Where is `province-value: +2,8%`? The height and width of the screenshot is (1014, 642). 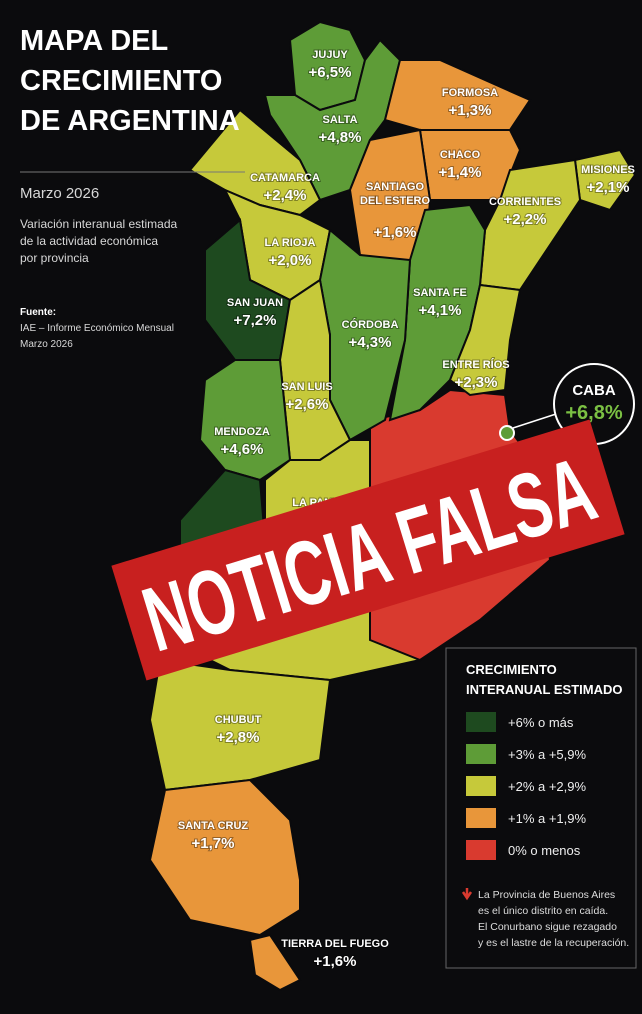
province-value: +2,8% is located at coordinates (238, 737).